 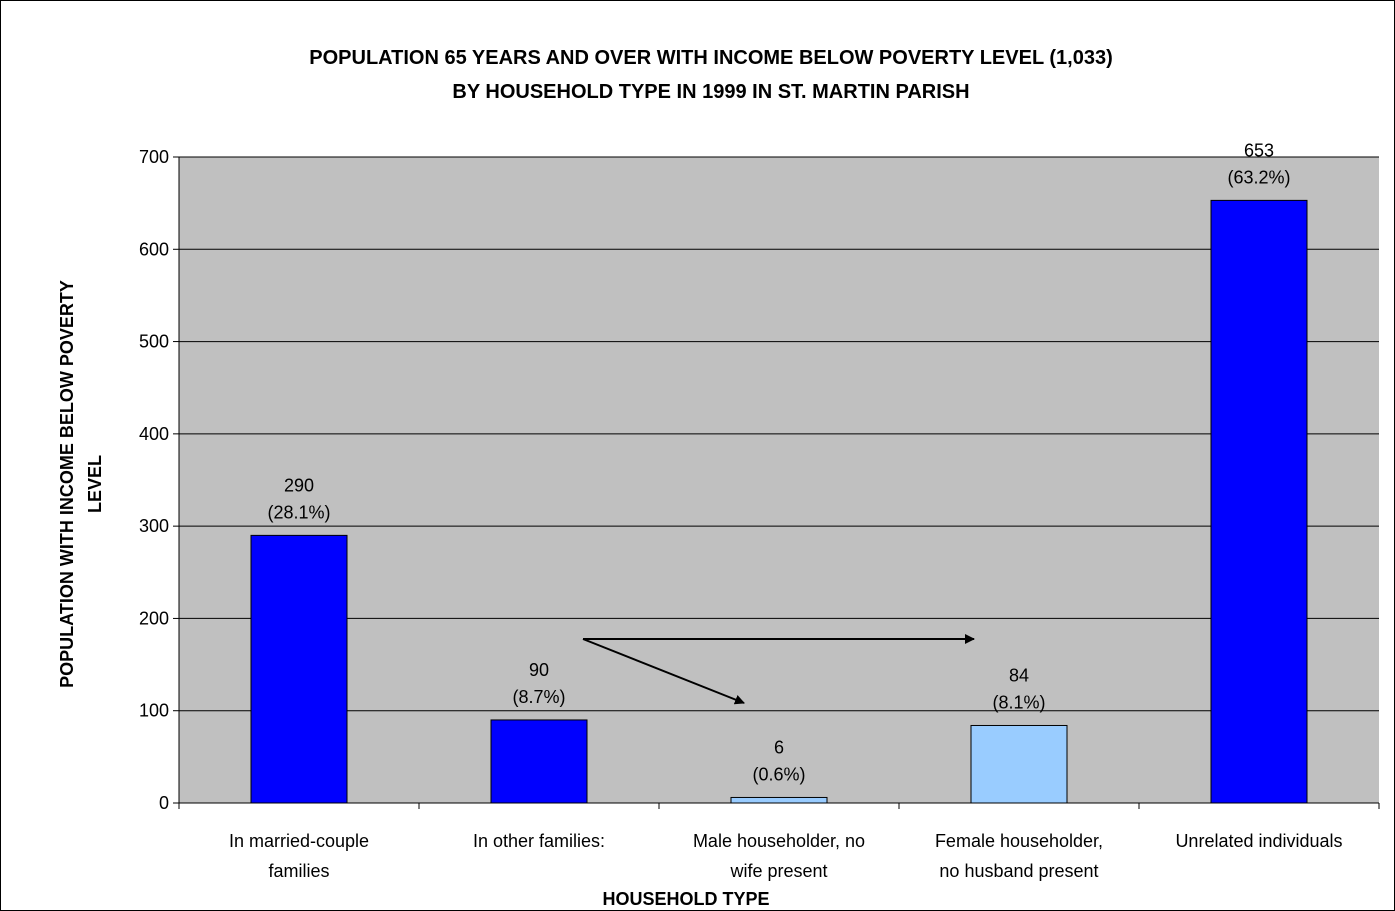 What do you see at coordinates (154, 342) in the screenshot?
I see `y-tick-label: 500` at bounding box center [154, 342].